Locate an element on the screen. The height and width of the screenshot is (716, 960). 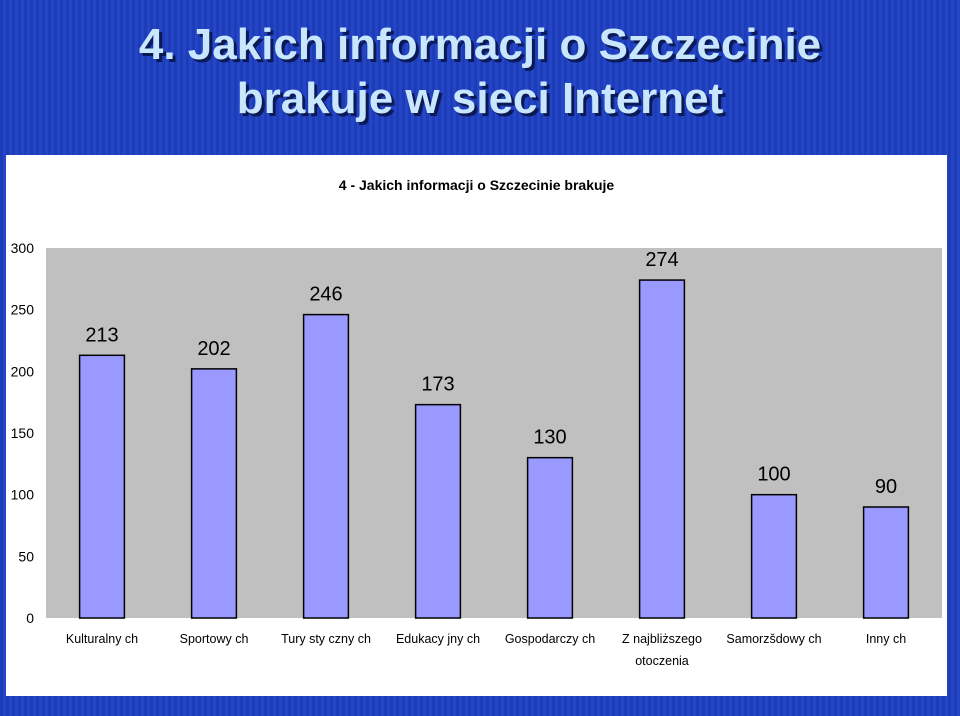
y-tick-label: 150 is located at coordinates (23, 433).